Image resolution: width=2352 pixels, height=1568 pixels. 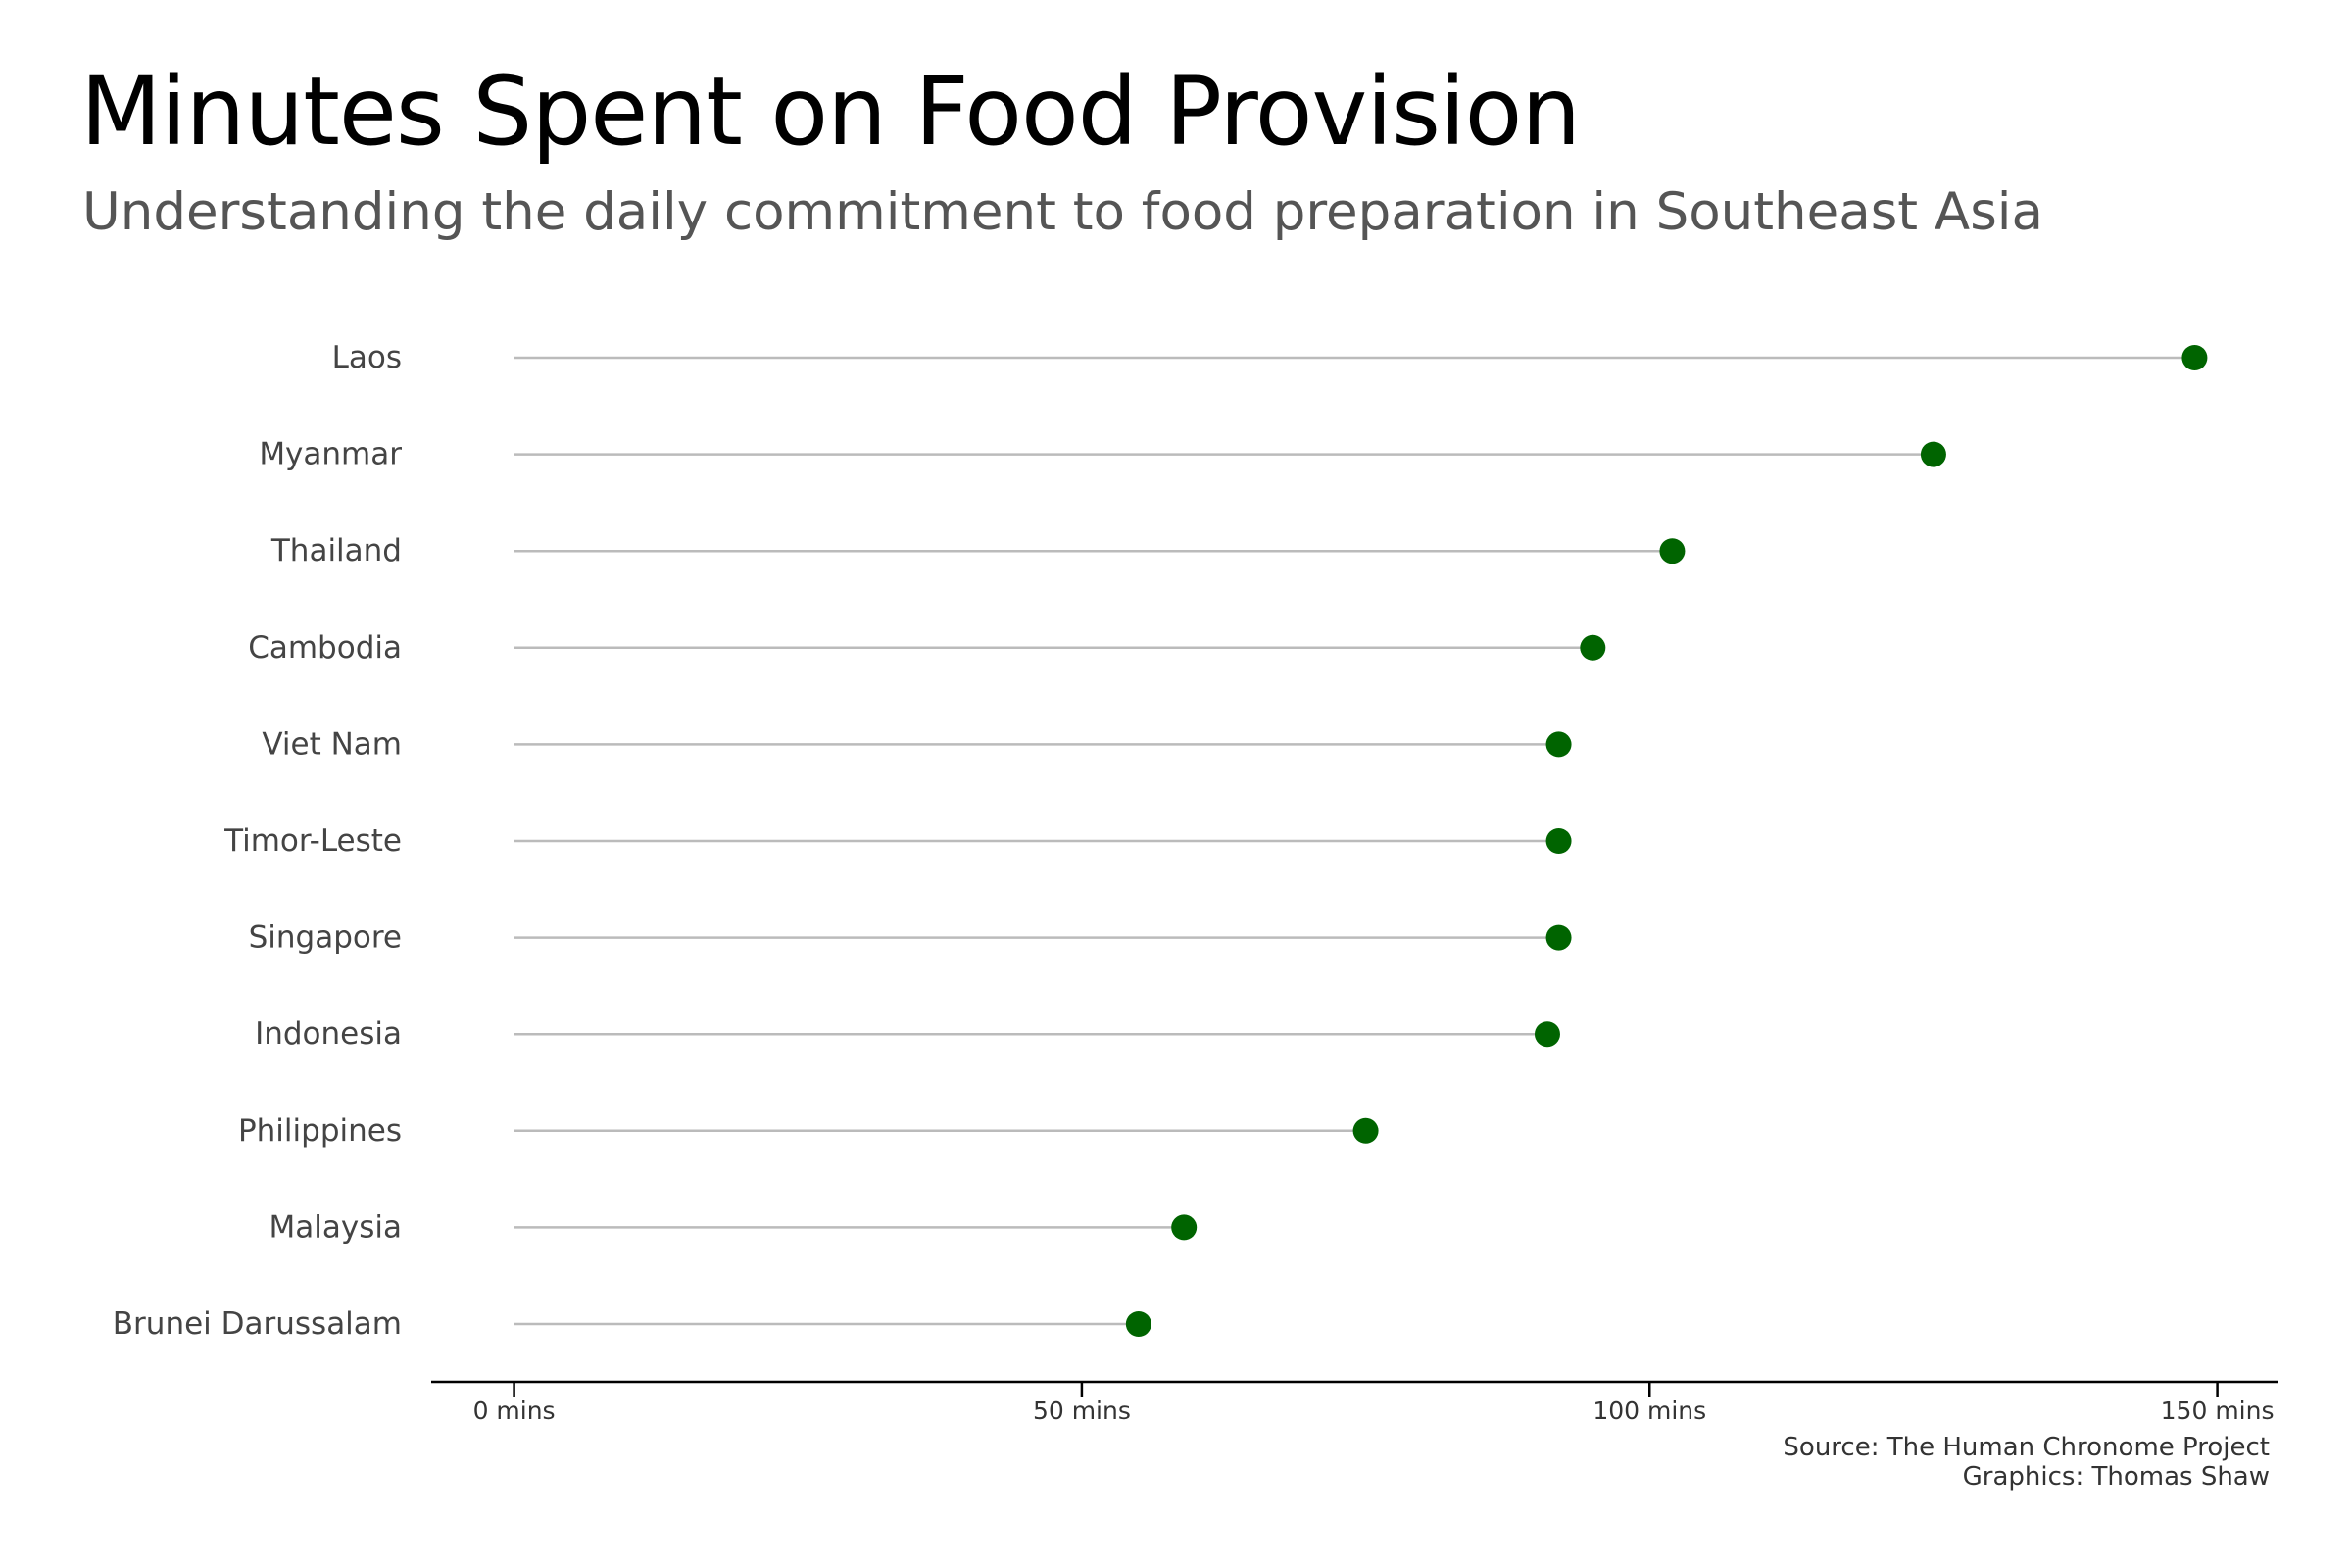 What do you see at coordinates (325, 647) in the screenshot?
I see `category-label: Cambodia` at bounding box center [325, 647].